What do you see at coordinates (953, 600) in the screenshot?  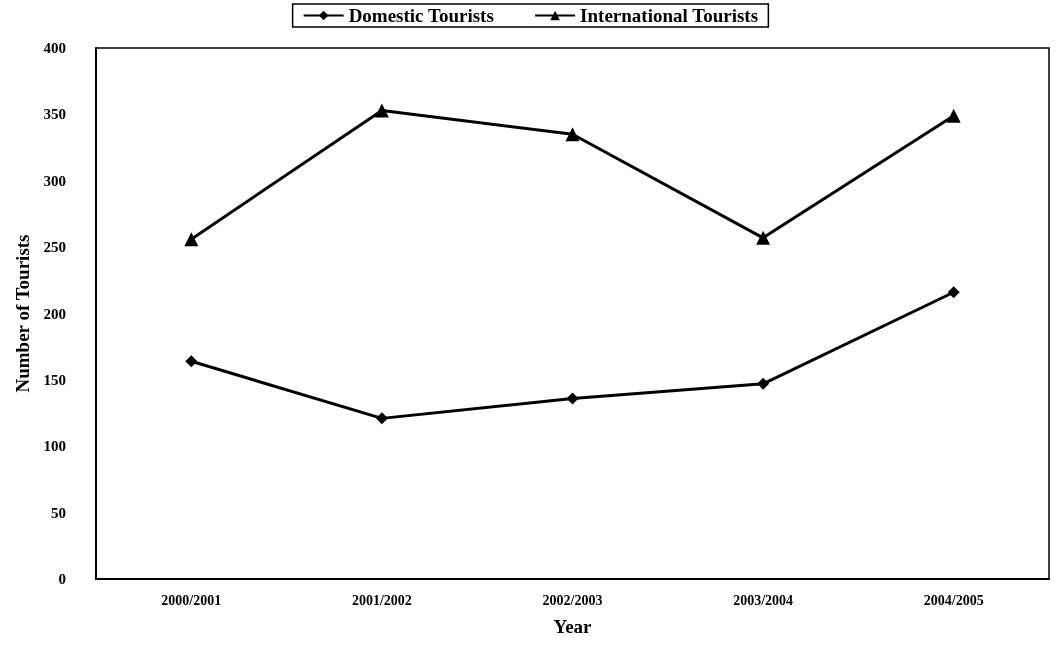 I see `x-tick-label: 2004/2005` at bounding box center [953, 600].